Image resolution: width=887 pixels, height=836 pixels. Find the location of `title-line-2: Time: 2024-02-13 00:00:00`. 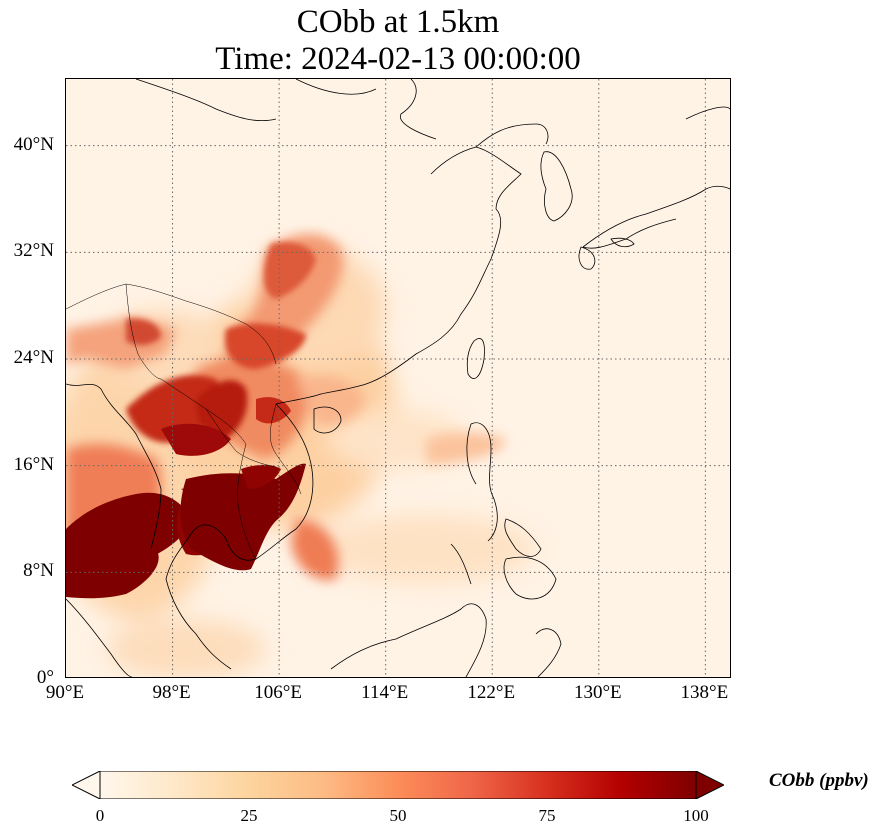

title-line-2: Time: 2024-02-13 00:00:00 is located at coordinates (398, 59).